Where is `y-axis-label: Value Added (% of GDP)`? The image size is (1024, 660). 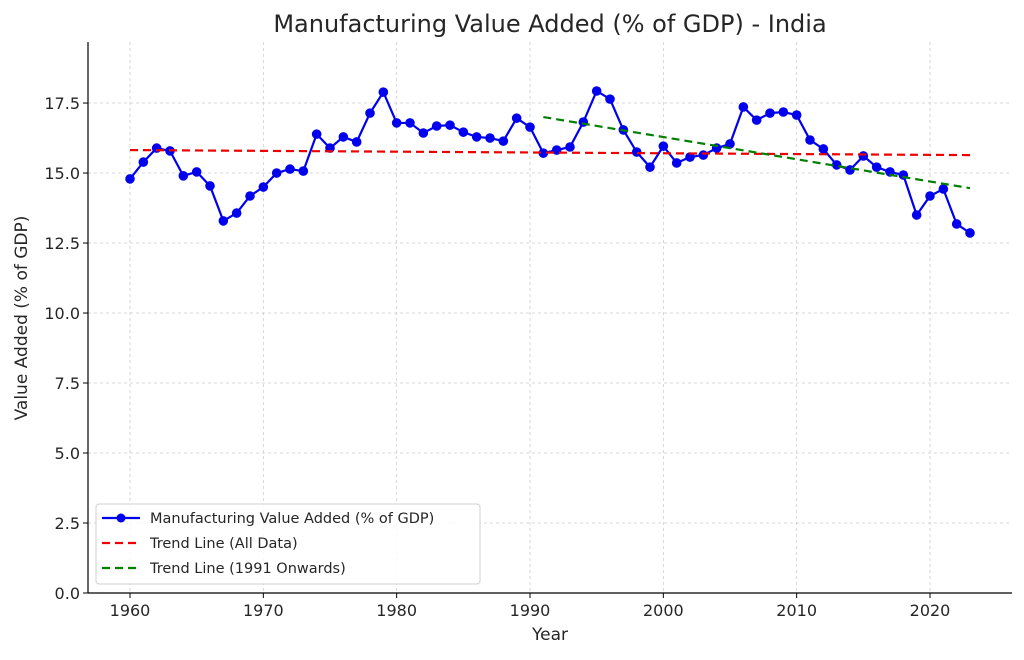
y-axis-label: Value Added (% of GDP) is located at coordinates (22, 318).